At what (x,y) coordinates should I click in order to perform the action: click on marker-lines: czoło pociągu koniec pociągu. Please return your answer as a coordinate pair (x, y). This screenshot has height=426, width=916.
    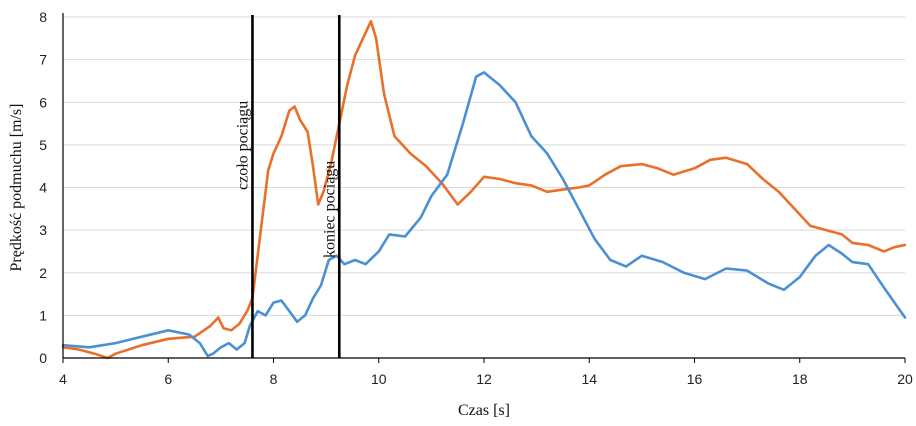
    Looking at the image, I should click on (287, 186).